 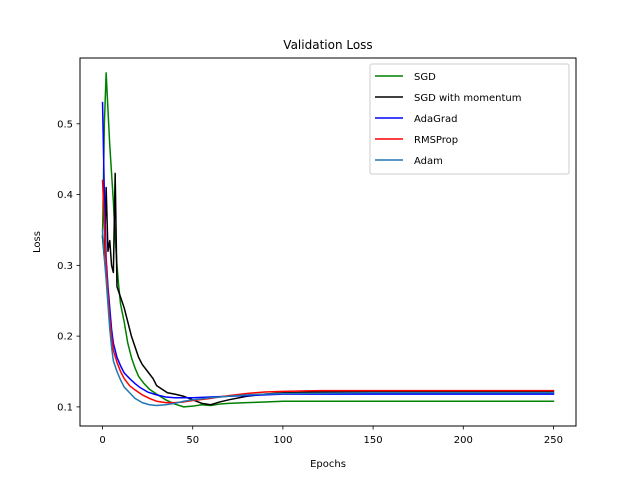 I want to click on chart-title: Validation Loss, so click(x=327, y=45).